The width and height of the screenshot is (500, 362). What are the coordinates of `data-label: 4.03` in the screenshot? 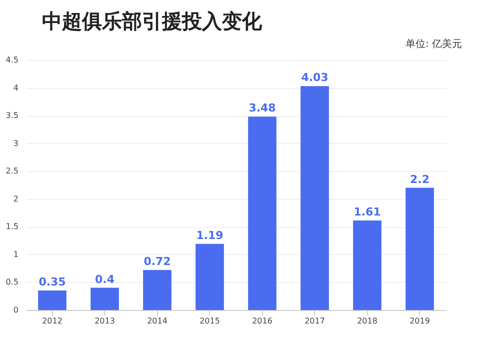 It's located at (314, 77).